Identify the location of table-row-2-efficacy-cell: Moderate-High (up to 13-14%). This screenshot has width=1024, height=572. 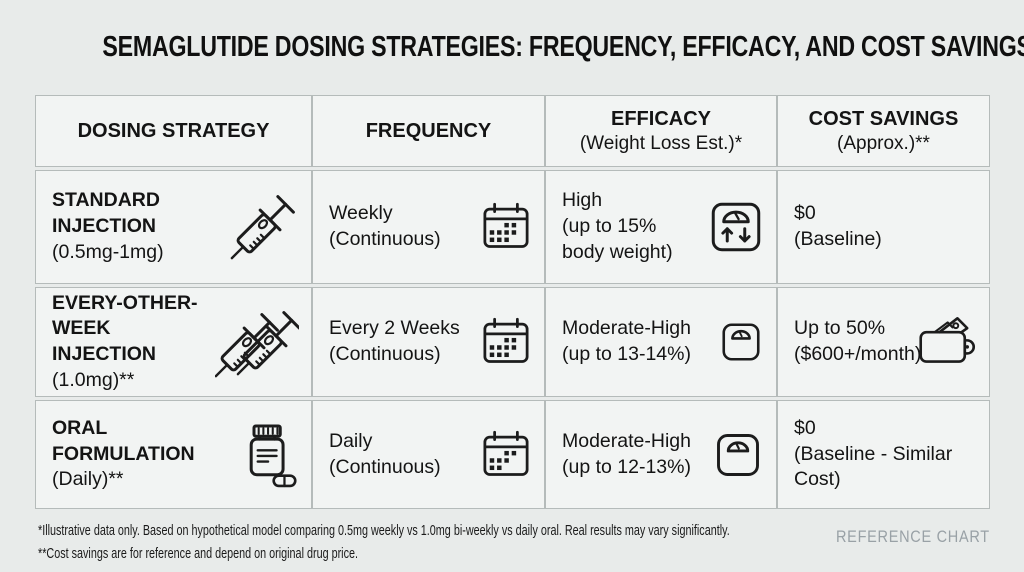
(661, 342).